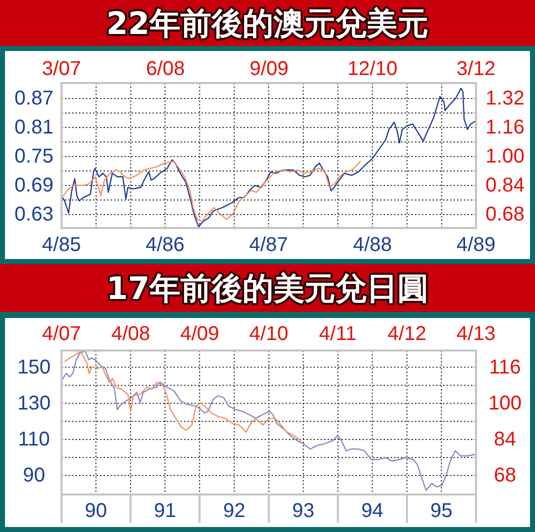 The height and width of the screenshot is (532, 535). What do you see at coordinates (165, 511) in the screenshot?
I see `x-tick-label: 91` at bounding box center [165, 511].